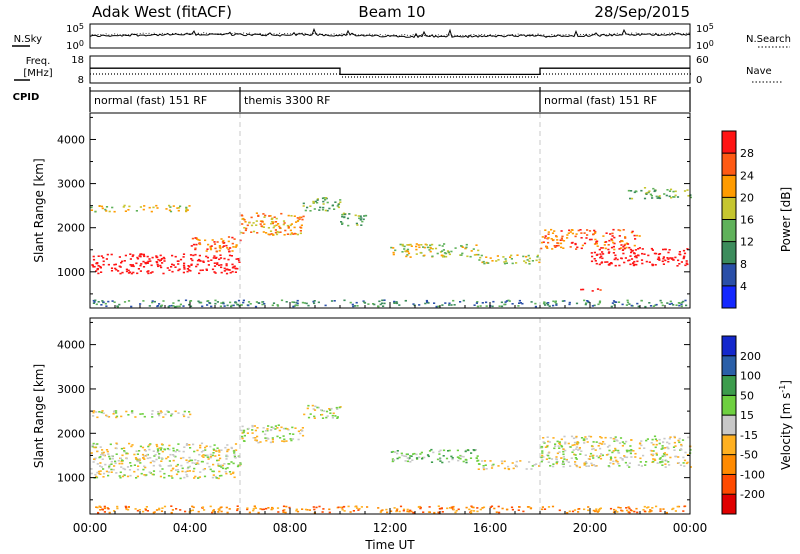 This screenshot has height=554, width=800. Describe the element at coordinates (71, 184) in the screenshot. I see `power-ytick-2: 3000` at that location.